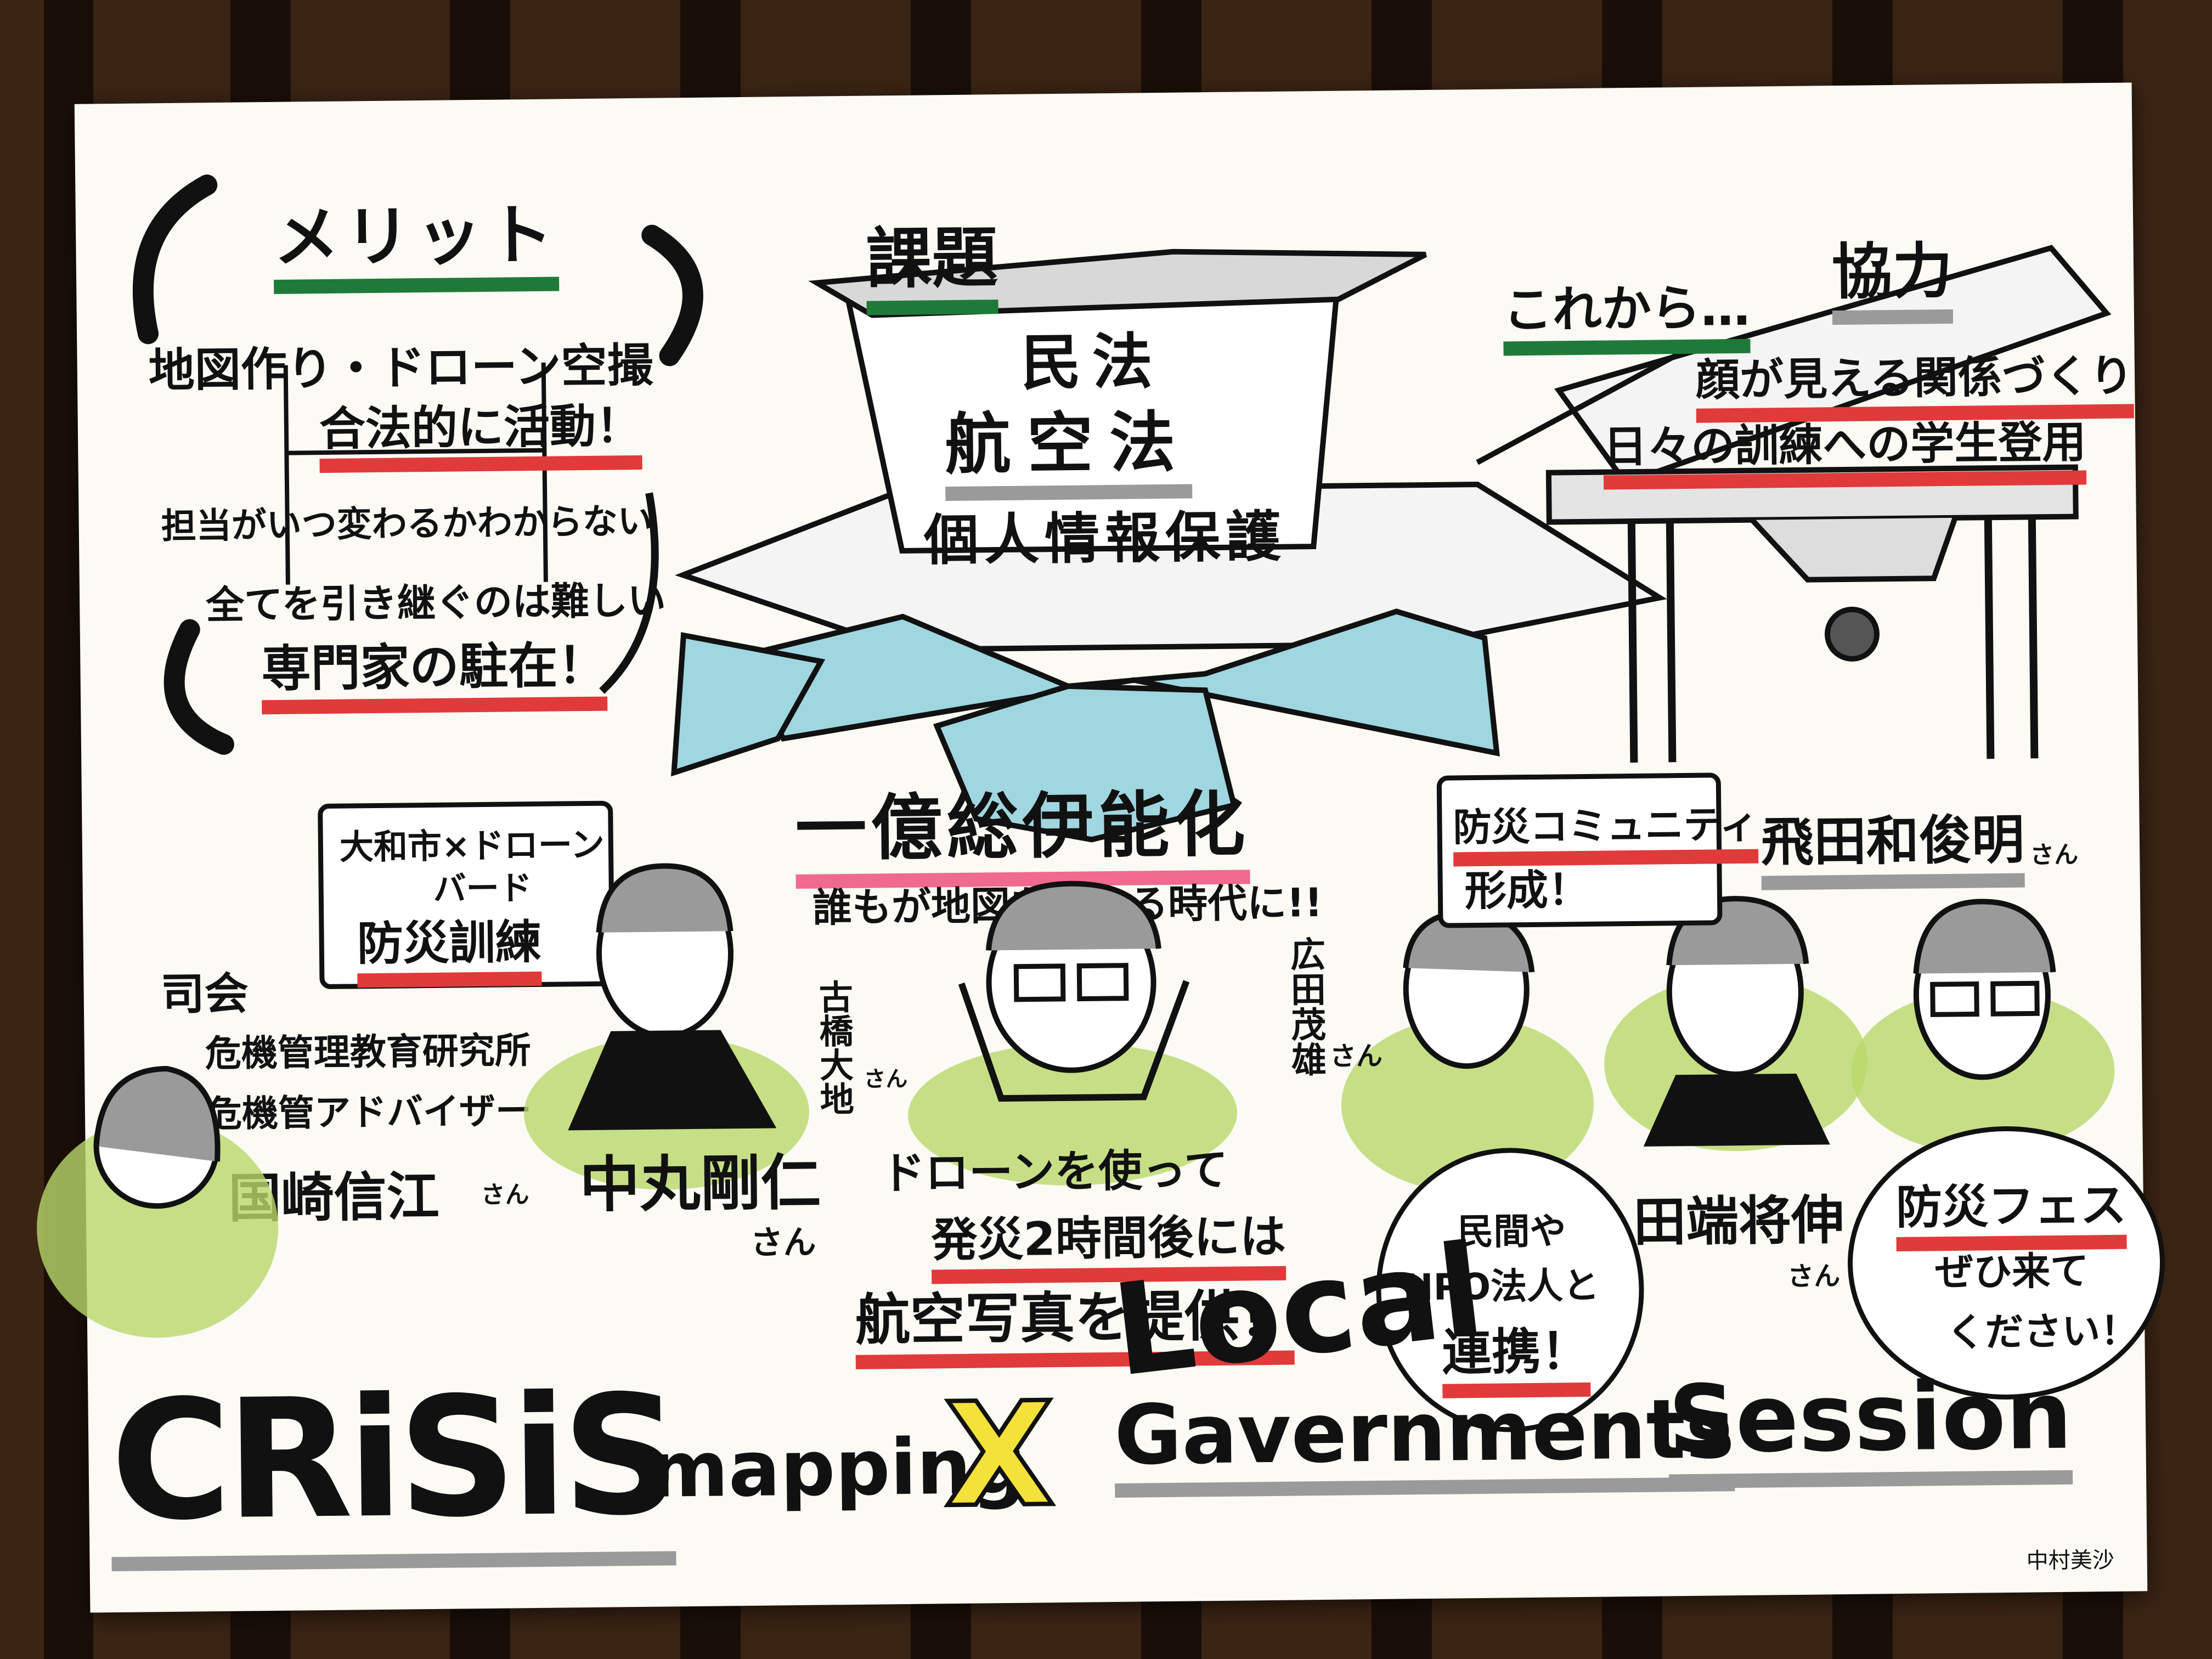 This screenshot has height=1659, width=2212. I want to click on fest-line1: 防災フェス, so click(2011, 1210).